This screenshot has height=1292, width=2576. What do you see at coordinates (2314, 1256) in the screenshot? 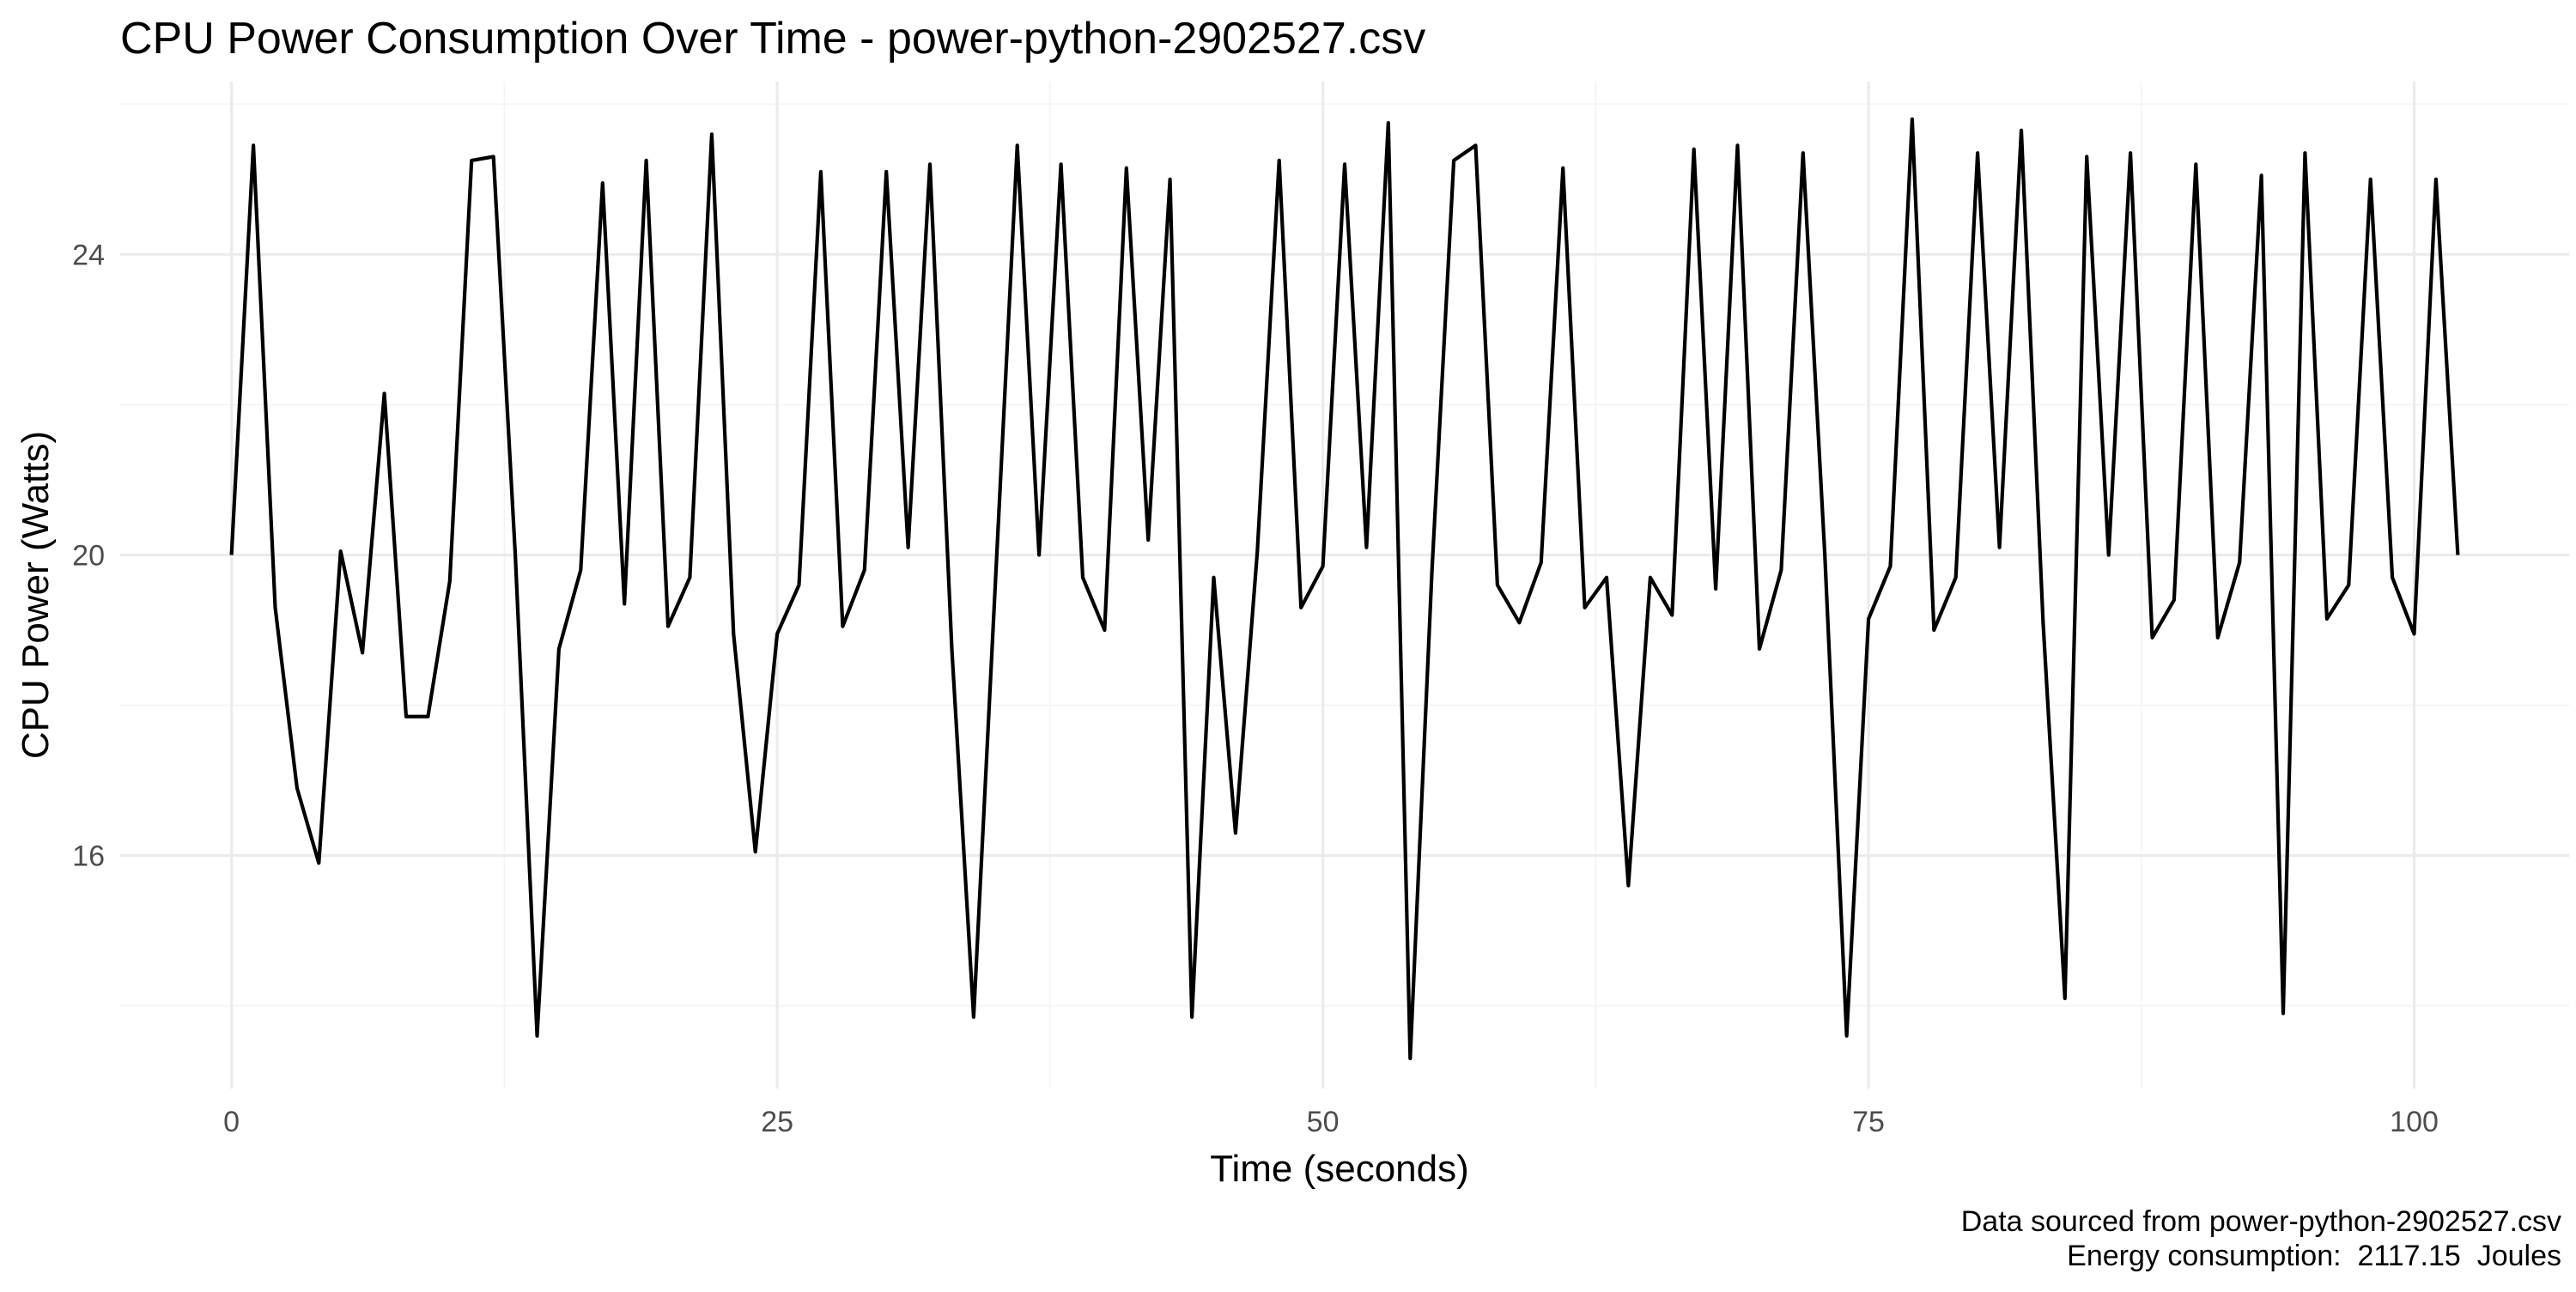
I see `caption-energy: Energy consumption: 2117.15 Joules` at bounding box center [2314, 1256].